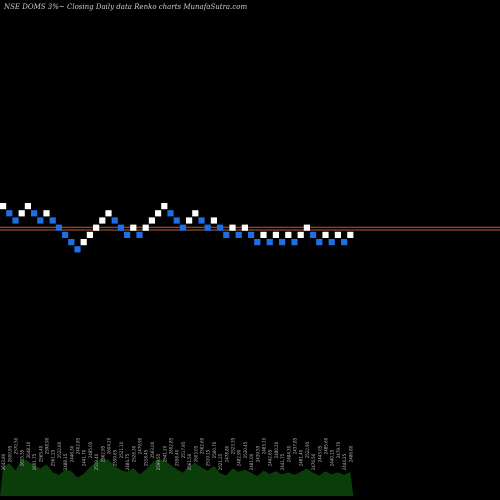 The image size is (500, 500). What do you see at coordinates (34, 461) in the screenshot?
I see `brick-label-5: 2601.75` at bounding box center [34, 461].